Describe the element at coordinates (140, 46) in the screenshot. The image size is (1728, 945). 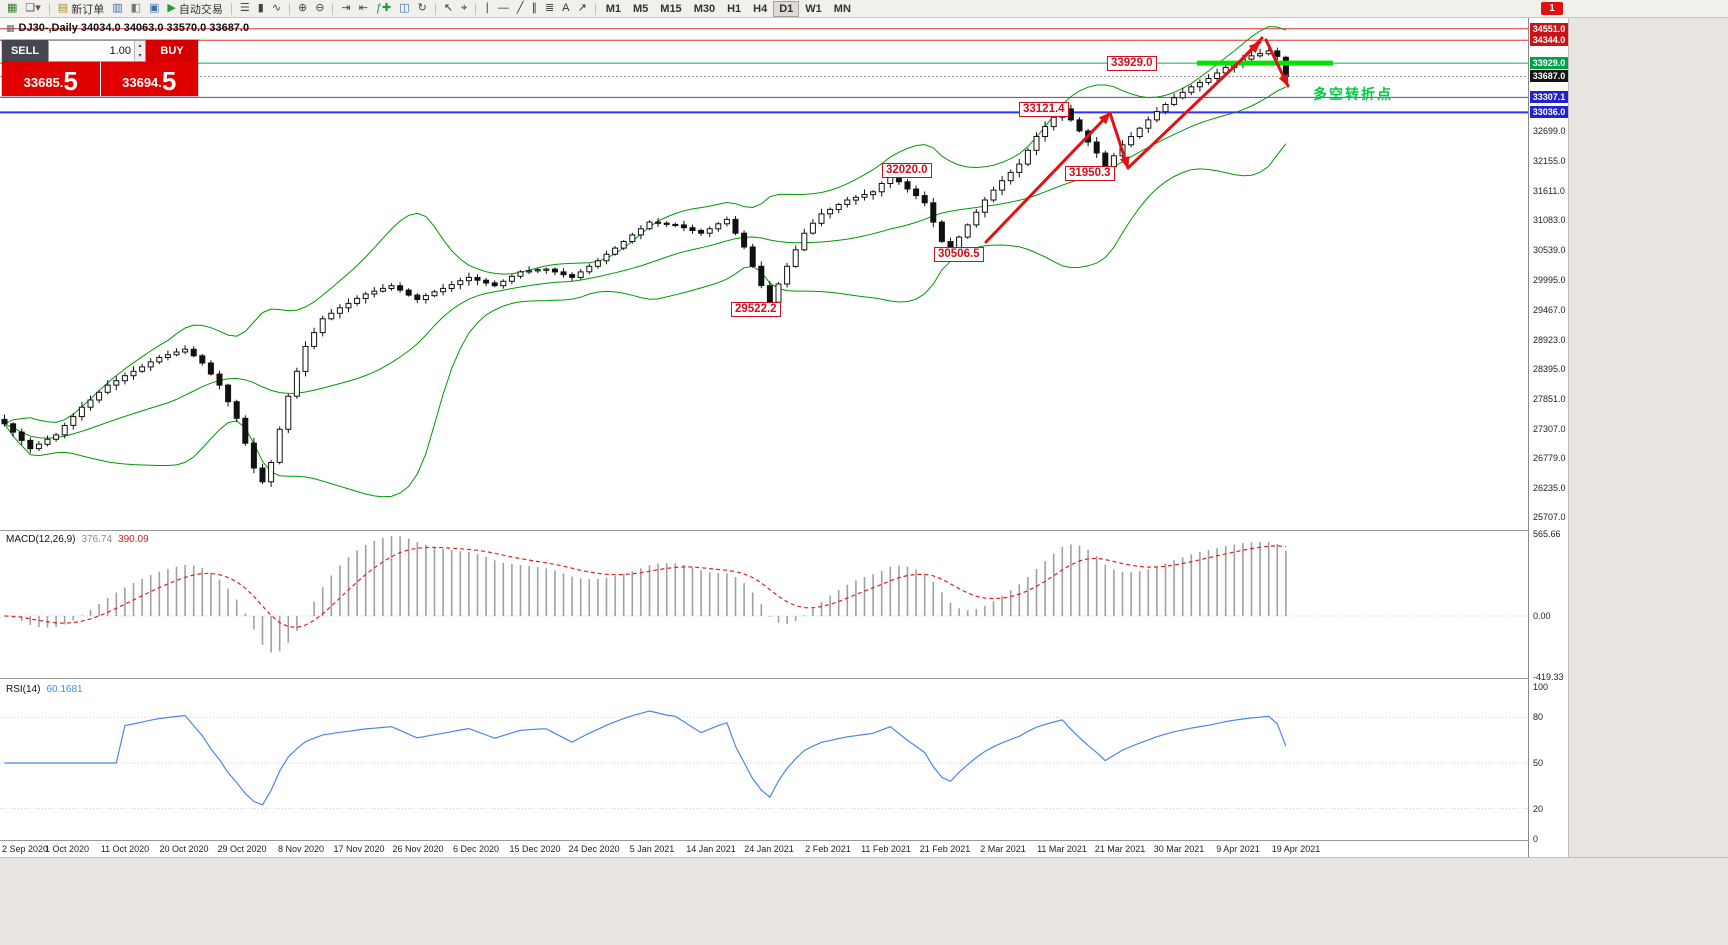
I see `spinner-up-icon: ▴` at that location.